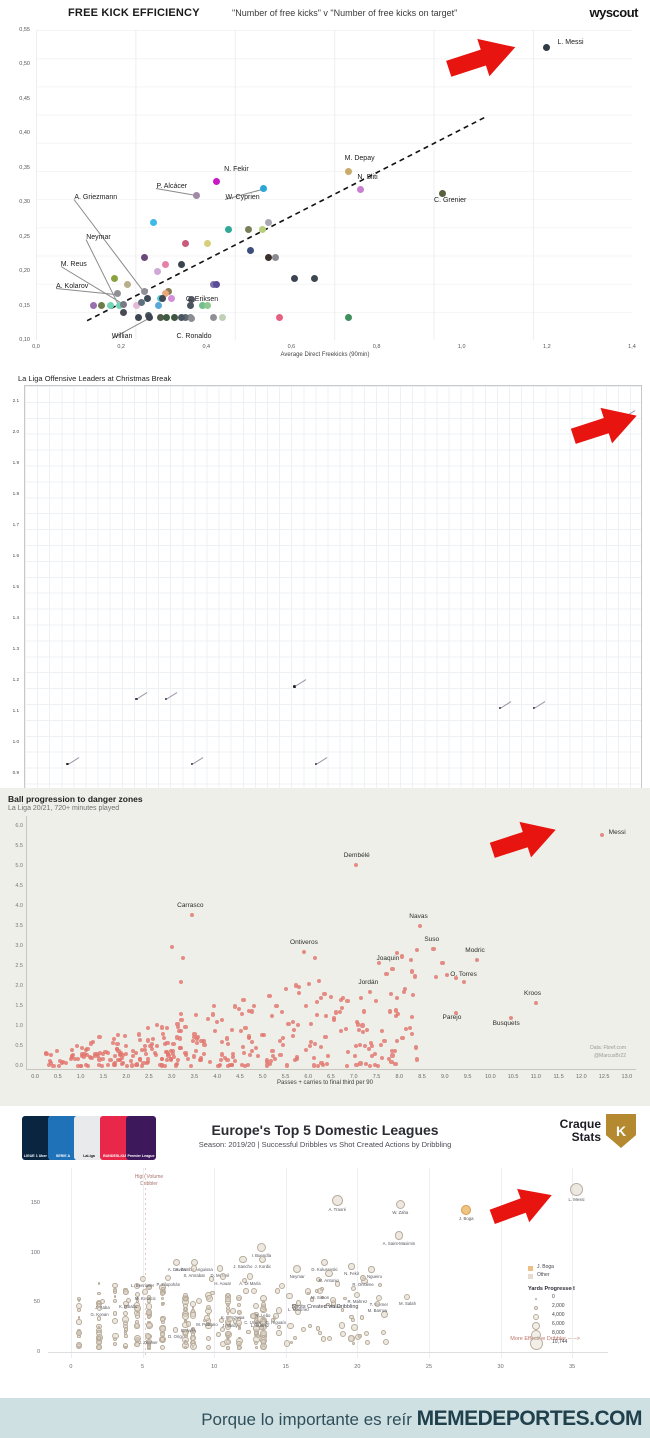 The height and width of the screenshot is (1438, 650). I want to click on panel2-y-tick: 1.5, so click(15, 586).